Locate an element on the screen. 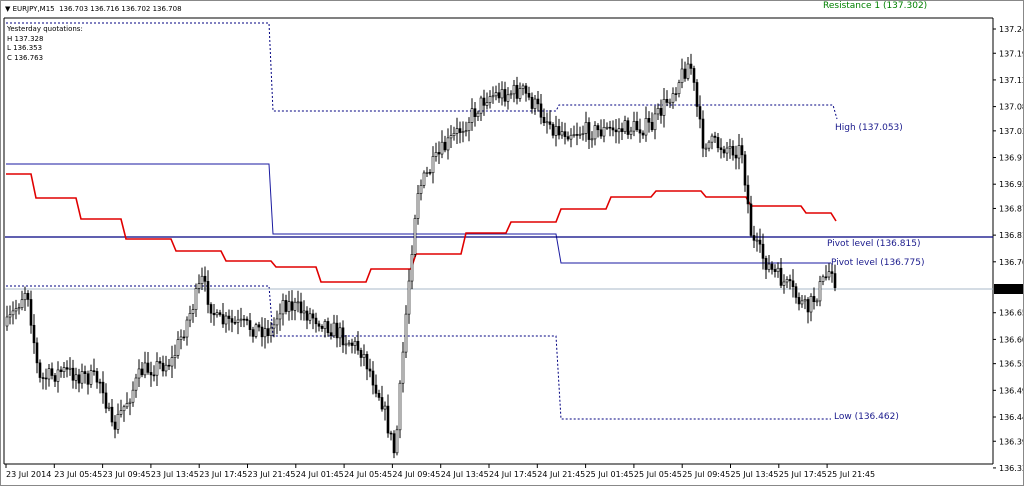 This screenshot has height=486, width=1024. info-close: C 136.763 is located at coordinates (25, 57).